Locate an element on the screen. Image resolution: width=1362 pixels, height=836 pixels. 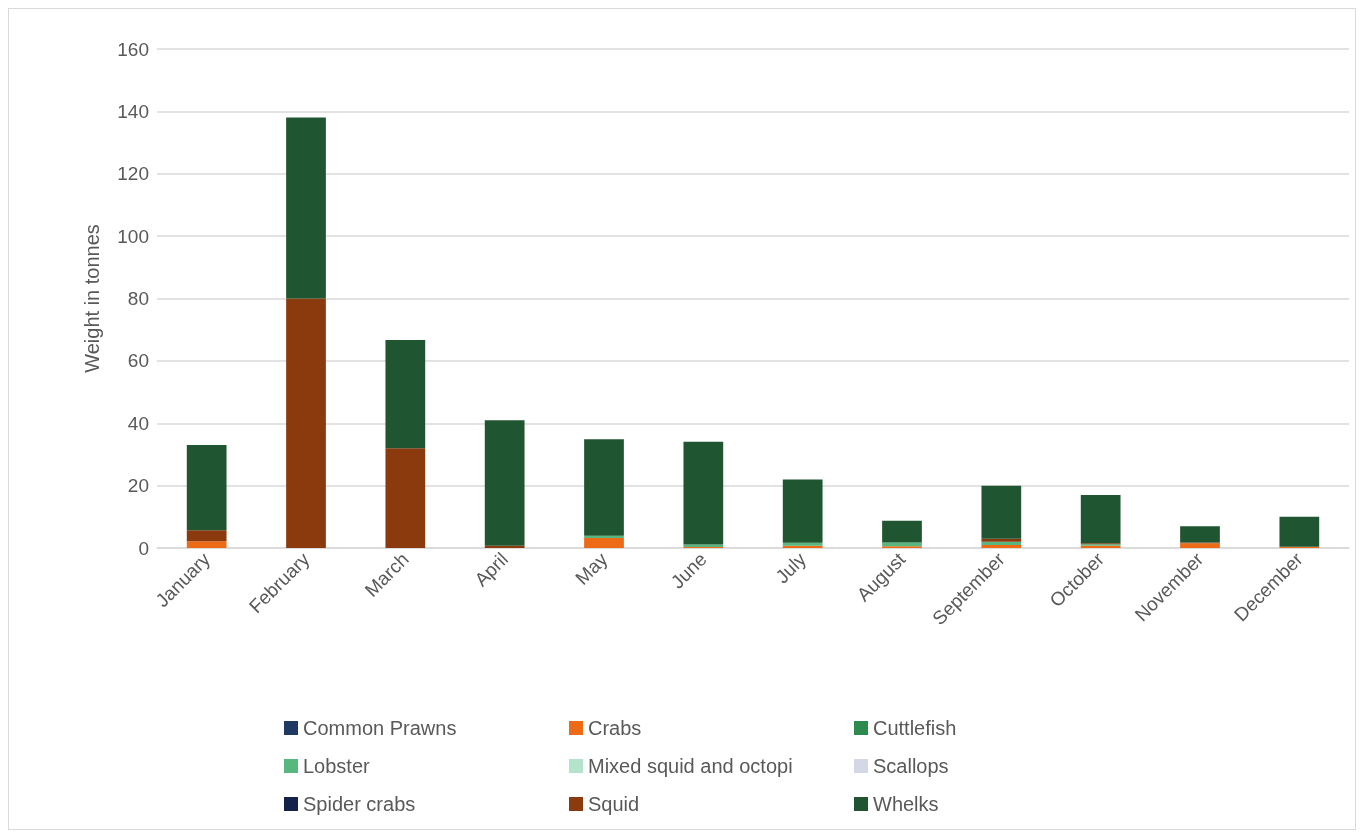
legend-label: Spider crabs is located at coordinates (359, 804).